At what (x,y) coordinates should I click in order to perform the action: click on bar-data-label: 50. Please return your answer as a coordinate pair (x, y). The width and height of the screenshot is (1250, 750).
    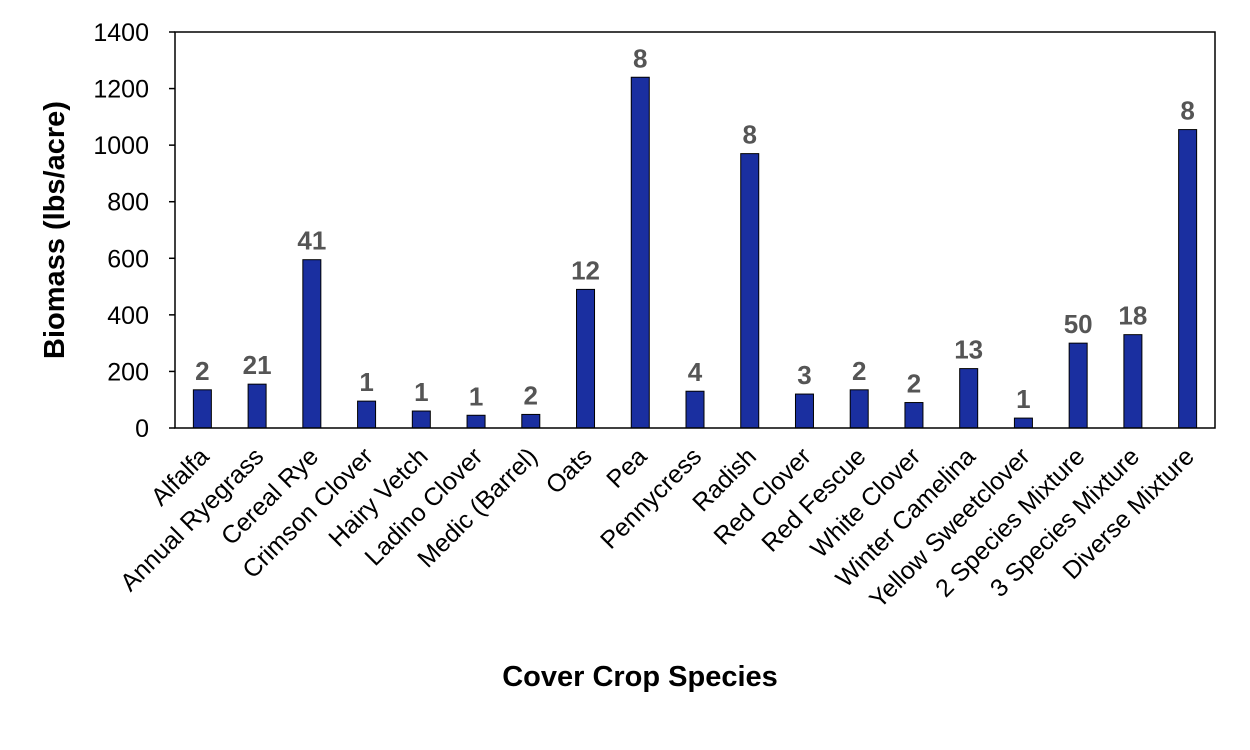
    Looking at the image, I should click on (1078, 324).